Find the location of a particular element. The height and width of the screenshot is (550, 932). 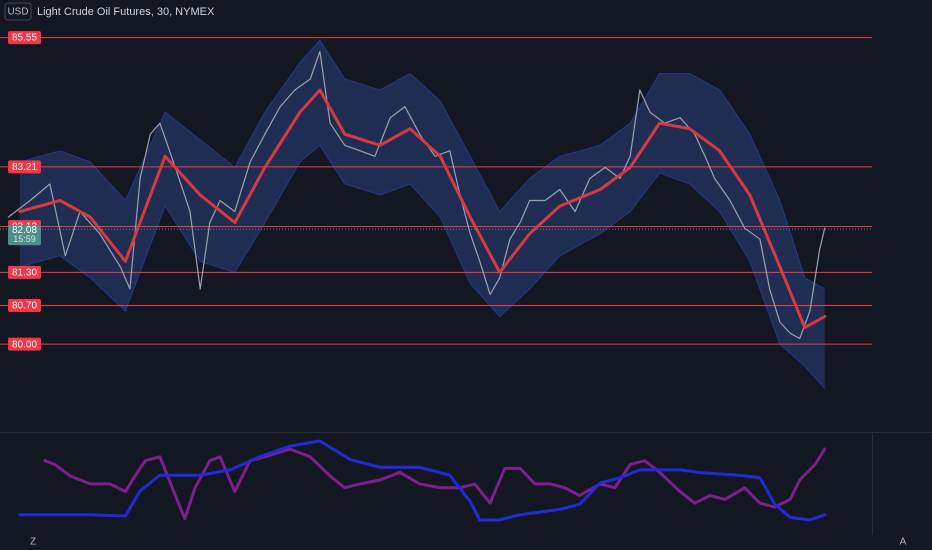

level-label: 81.30 is located at coordinates (24, 272).